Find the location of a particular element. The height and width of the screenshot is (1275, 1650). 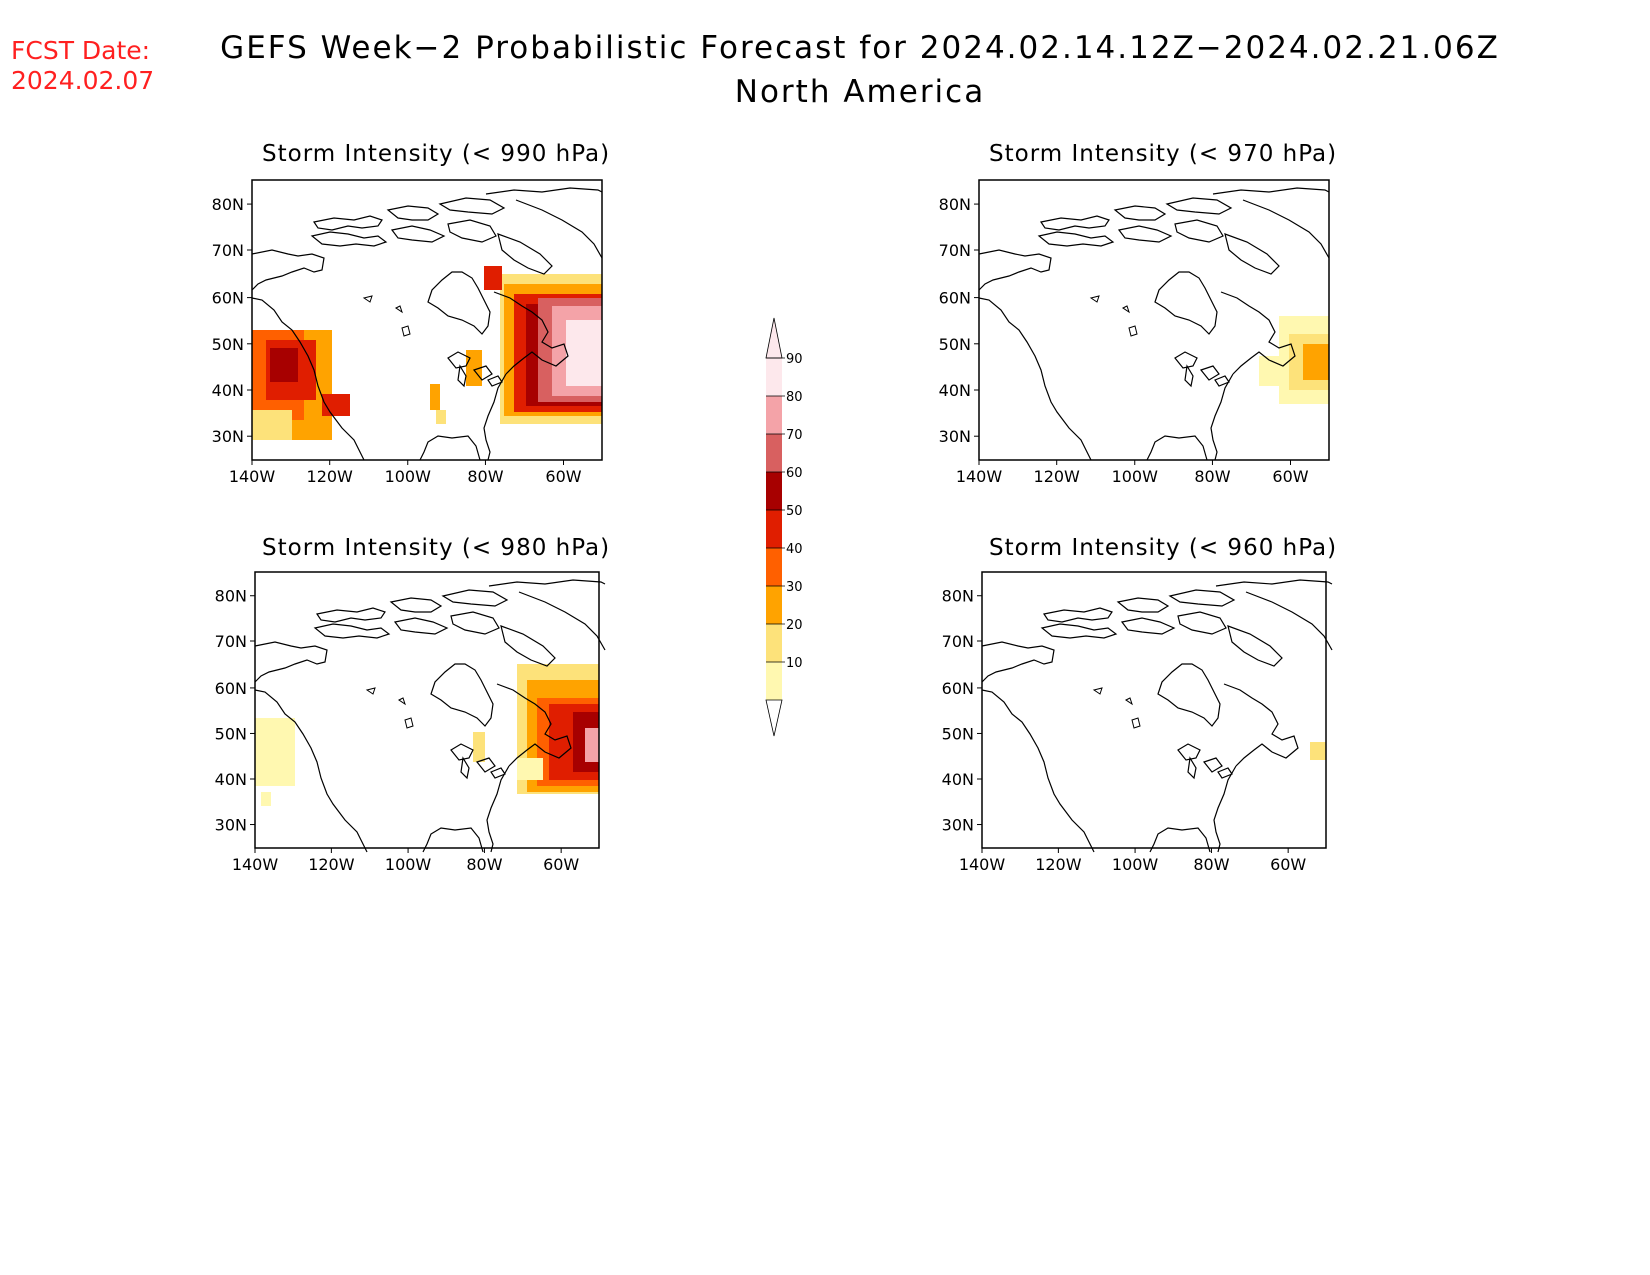

lat-label-990: 80N is located at coordinates (228, 204).